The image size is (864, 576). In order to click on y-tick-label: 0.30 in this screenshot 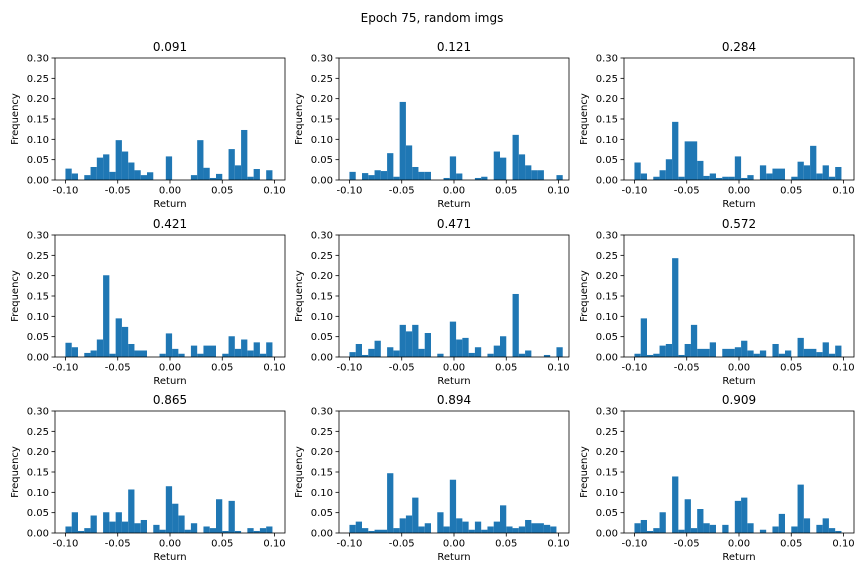, I will do `click(38, 236)`.